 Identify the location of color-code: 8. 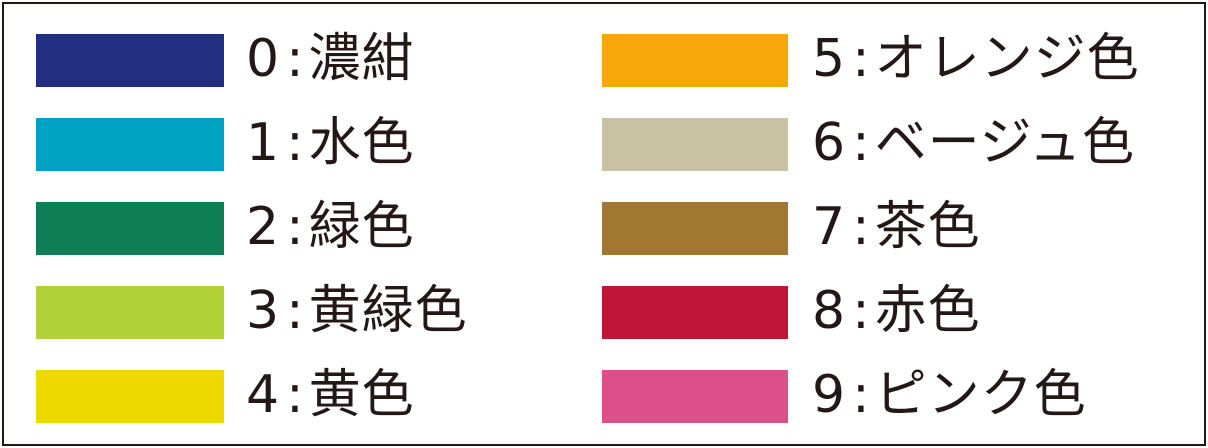
(829, 311).